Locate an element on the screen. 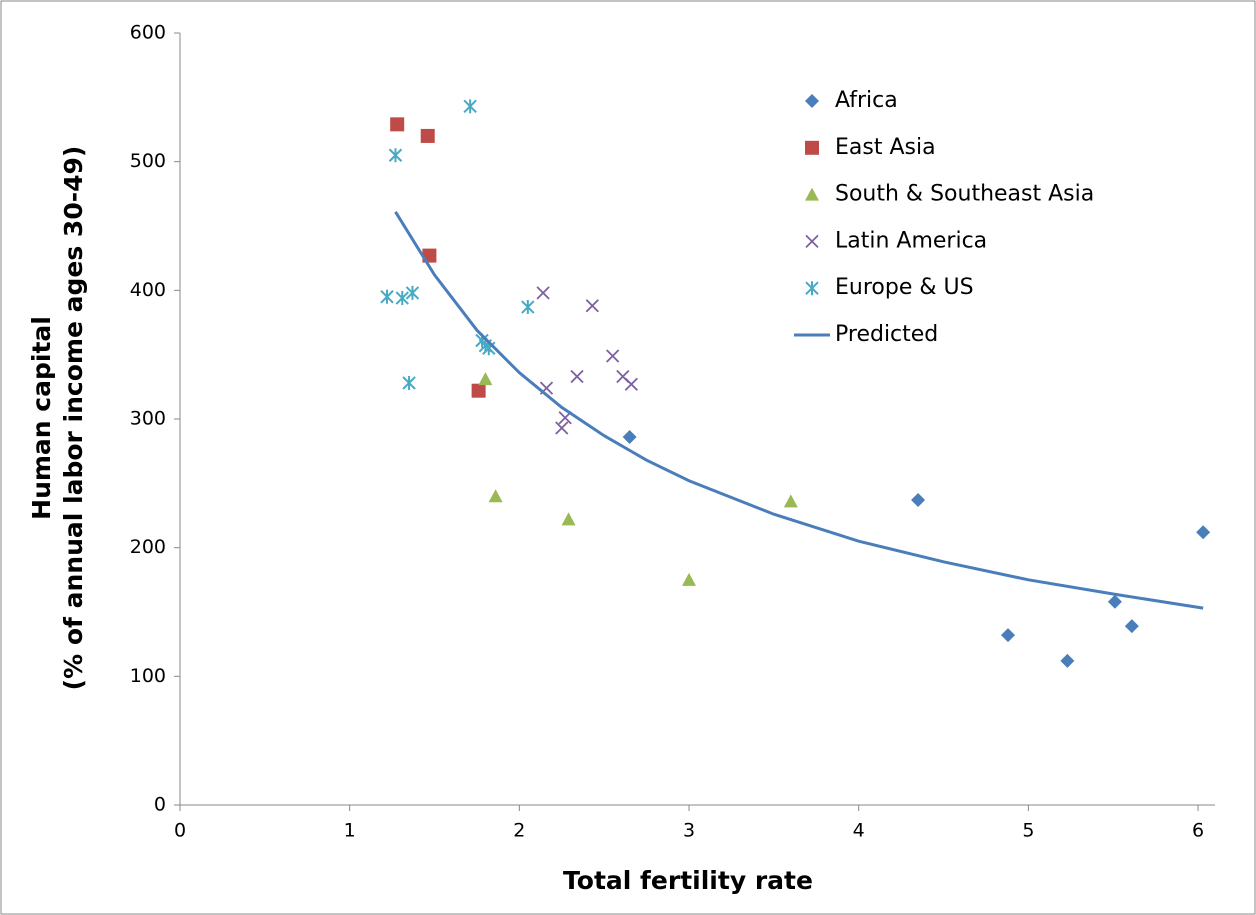 The image size is (1256, 915). x-axis-title: Total fertility rate is located at coordinates (688, 880).